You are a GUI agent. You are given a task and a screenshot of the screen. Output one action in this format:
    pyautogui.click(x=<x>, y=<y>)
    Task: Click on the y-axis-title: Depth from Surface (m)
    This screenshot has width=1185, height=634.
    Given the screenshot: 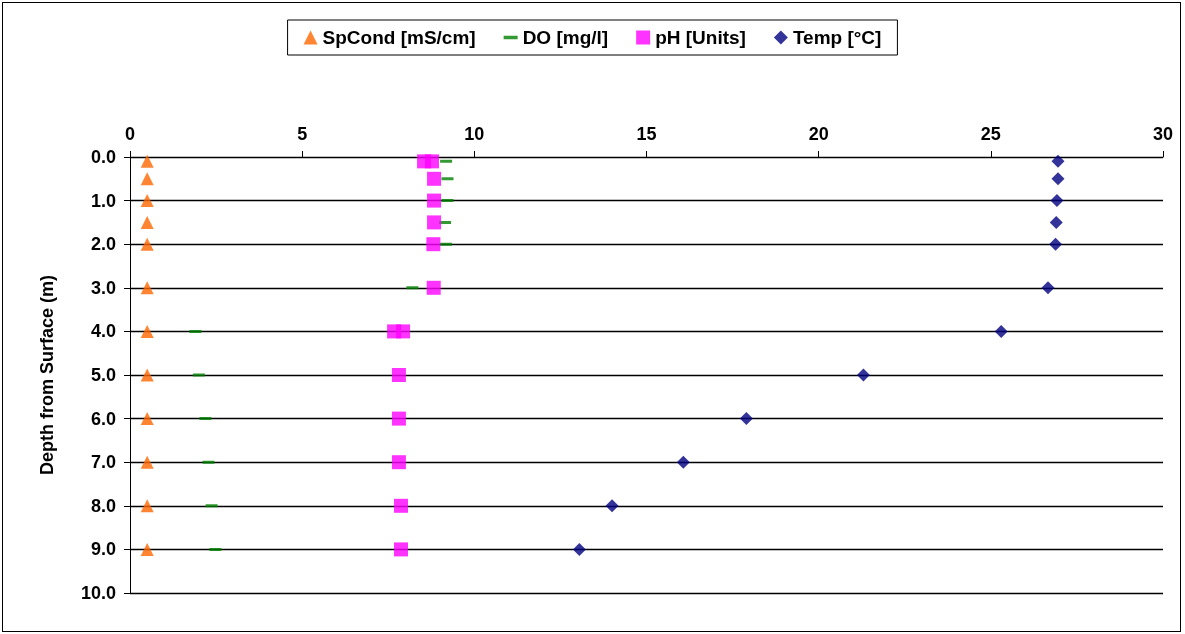 What is the action you would take?
    pyautogui.click(x=47, y=375)
    